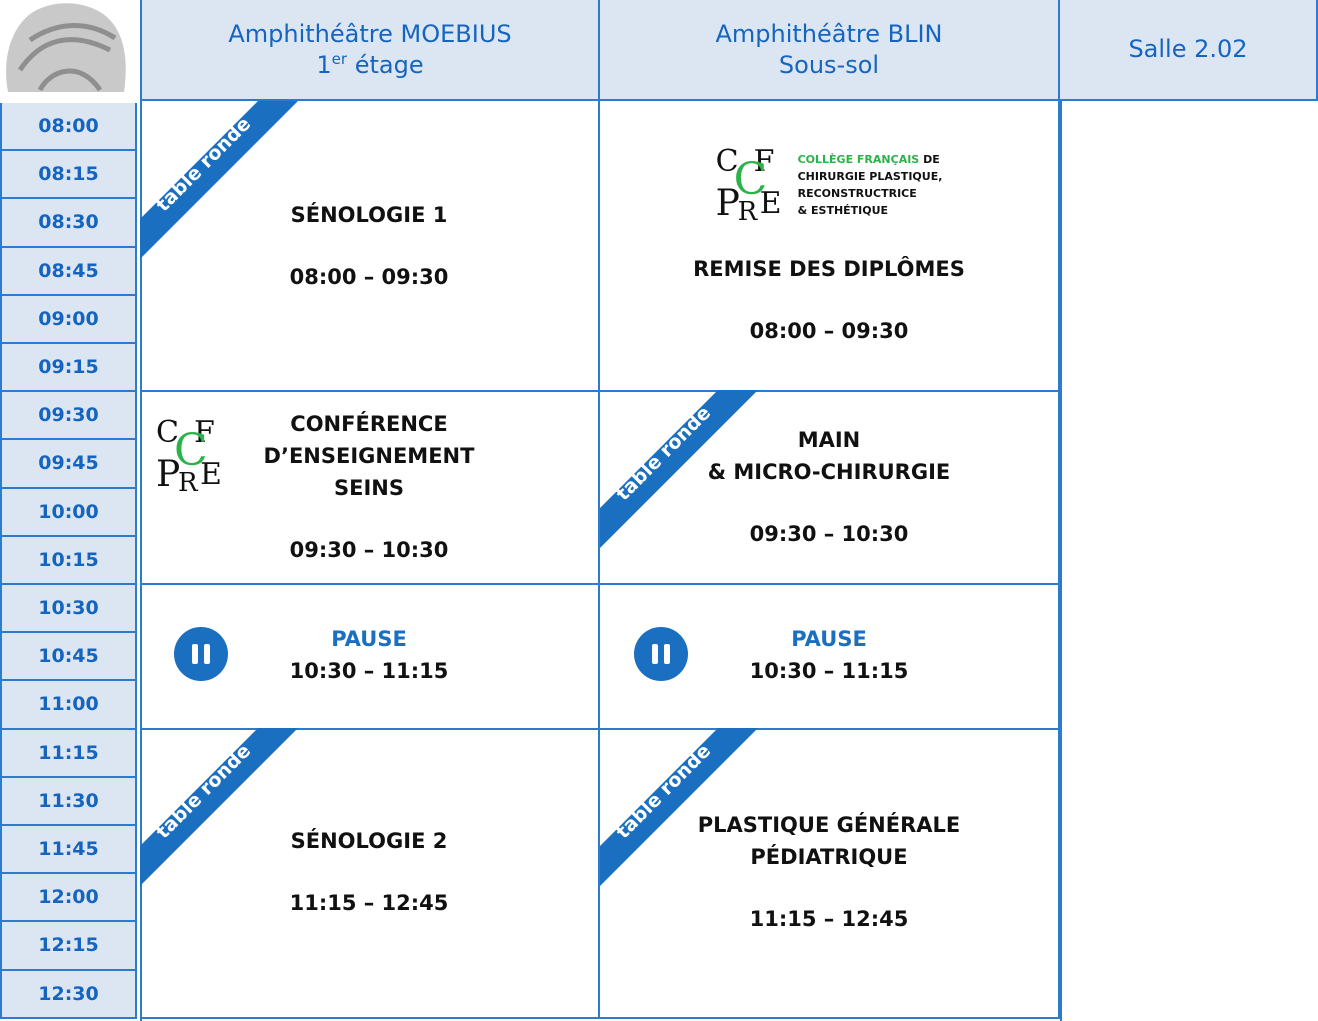  What do you see at coordinates (369, 423) in the screenshot?
I see `session-title: CONFÉRENCE` at bounding box center [369, 423].